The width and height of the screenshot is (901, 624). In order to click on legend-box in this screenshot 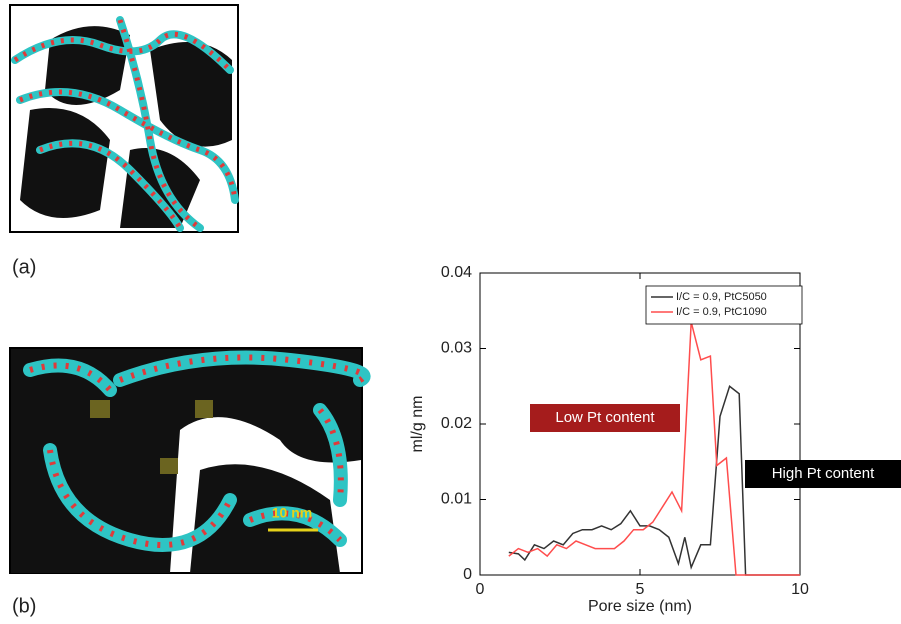, I will do `click(724, 305)`.